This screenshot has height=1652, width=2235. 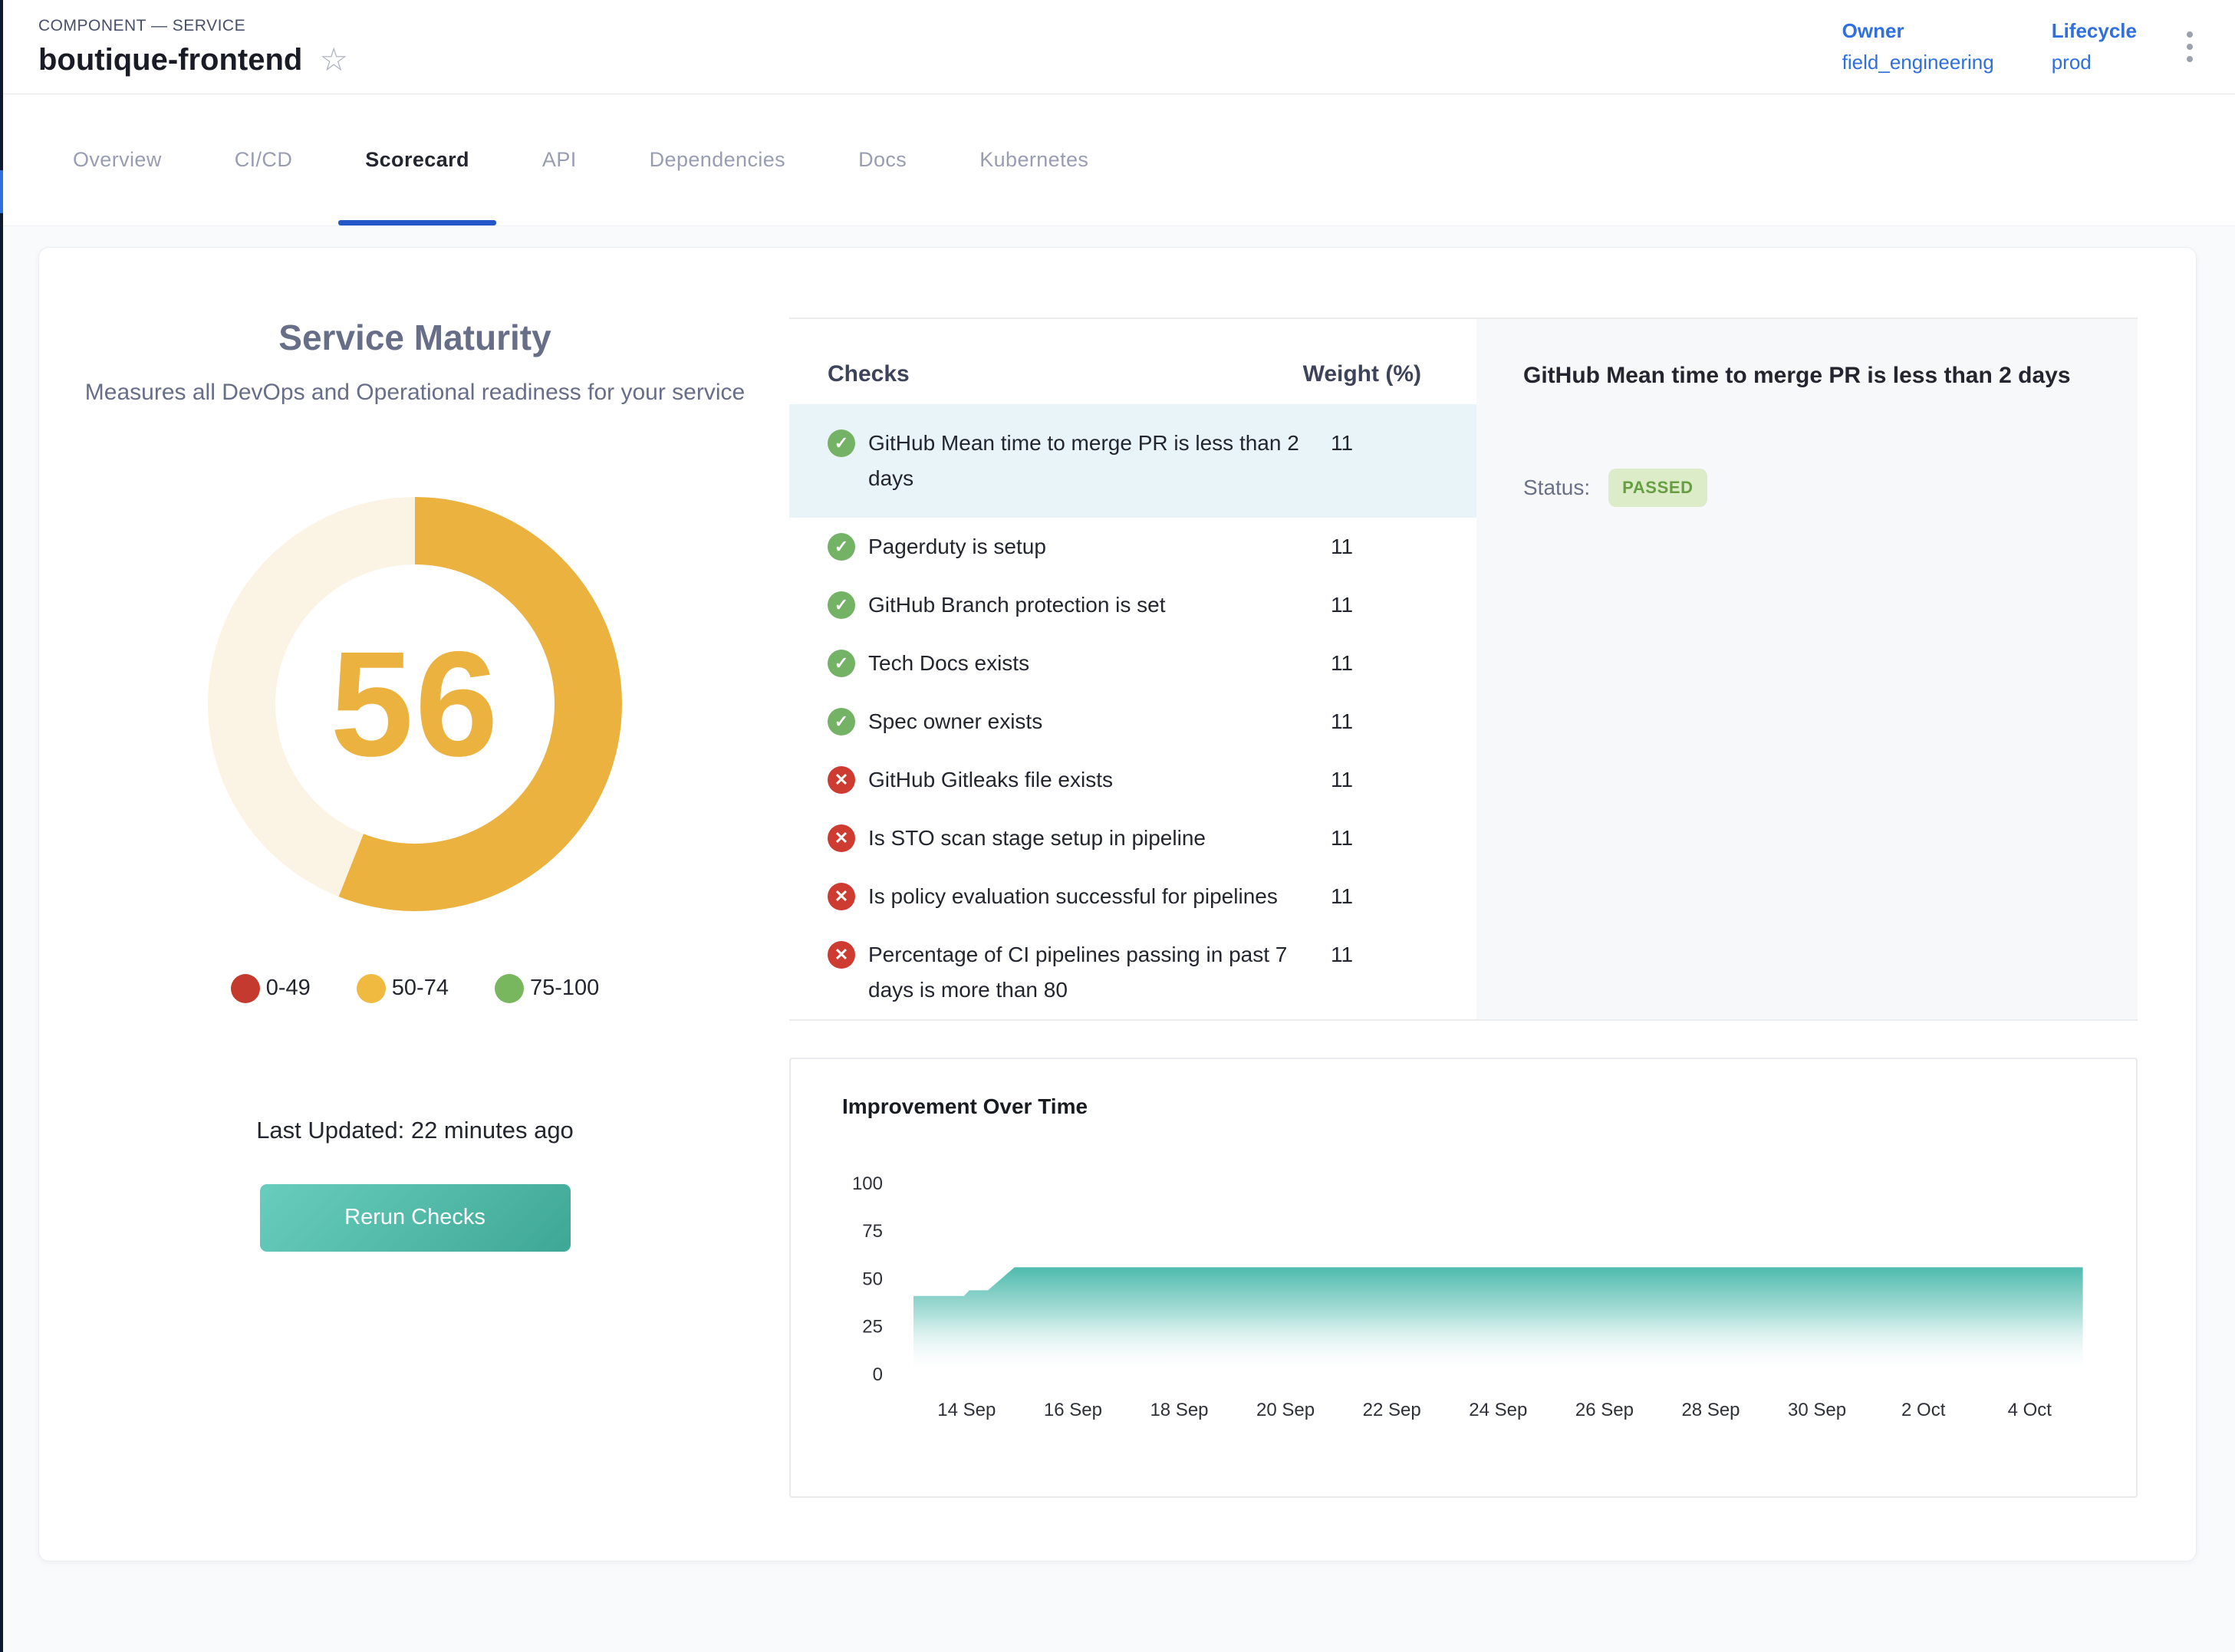 What do you see at coordinates (956, 721) in the screenshot?
I see `check-label: Spec owner exists` at bounding box center [956, 721].